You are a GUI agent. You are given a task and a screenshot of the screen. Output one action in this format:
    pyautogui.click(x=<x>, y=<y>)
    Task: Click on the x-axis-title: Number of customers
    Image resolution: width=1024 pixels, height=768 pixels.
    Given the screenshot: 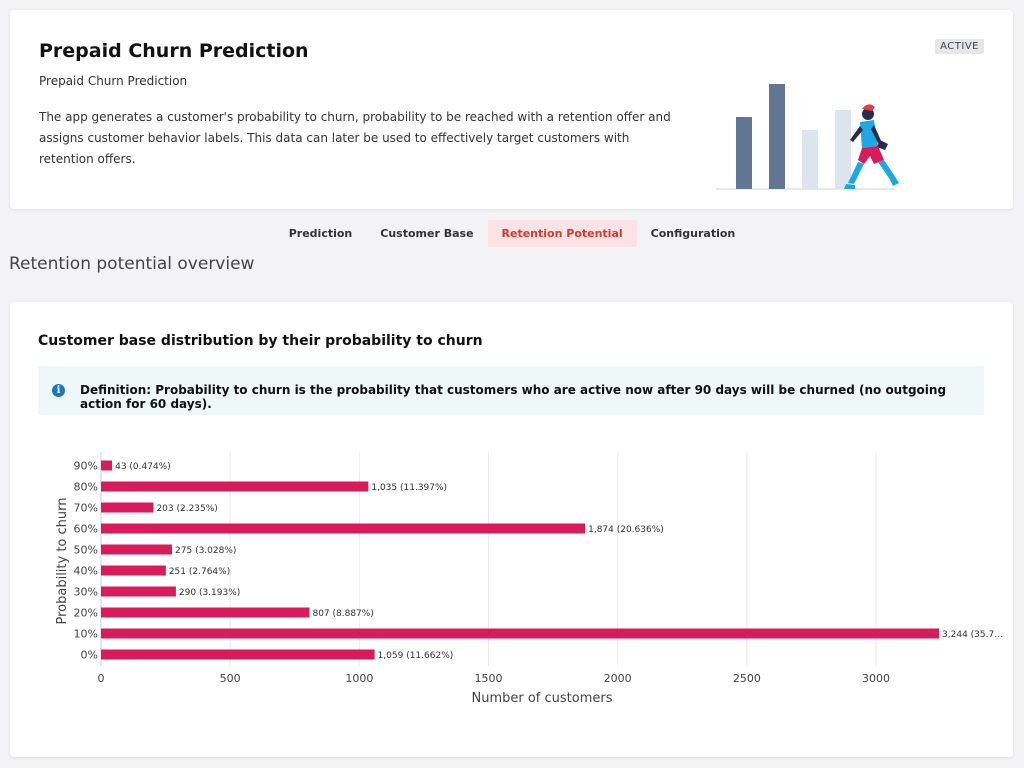 What is the action you would take?
    pyautogui.click(x=541, y=698)
    